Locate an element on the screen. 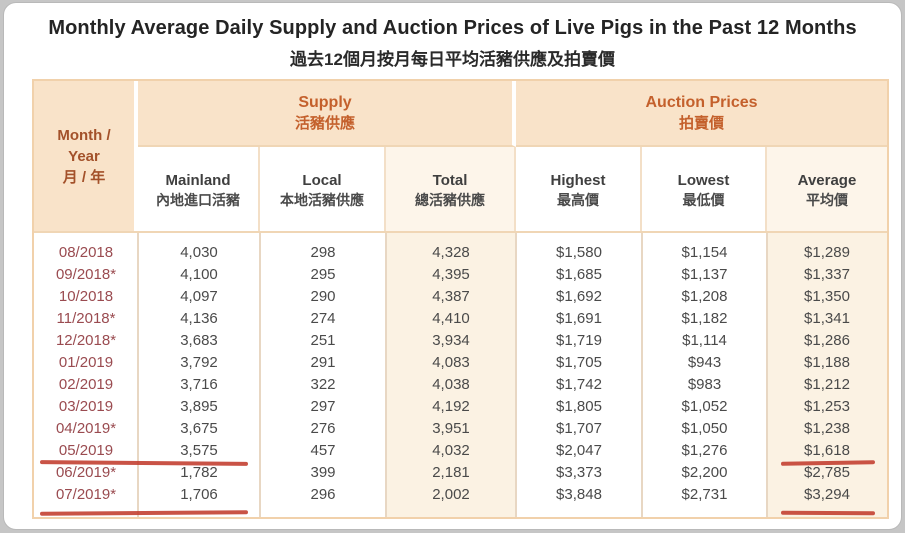 This screenshot has width=905, height=533. average-column-tint is located at coordinates (827, 375).